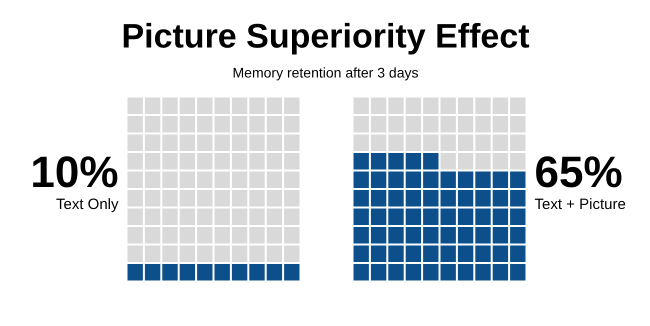 This screenshot has width=650, height=326. I want to click on category-label: Text + Picture, so click(580, 204).